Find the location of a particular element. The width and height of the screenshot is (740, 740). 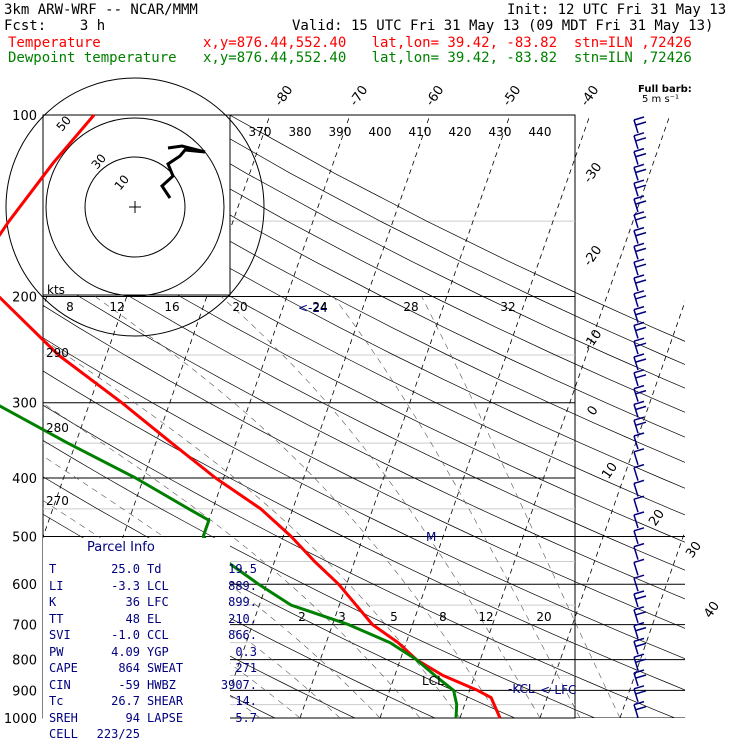

speed-label: 8 is located at coordinates (70, 307).